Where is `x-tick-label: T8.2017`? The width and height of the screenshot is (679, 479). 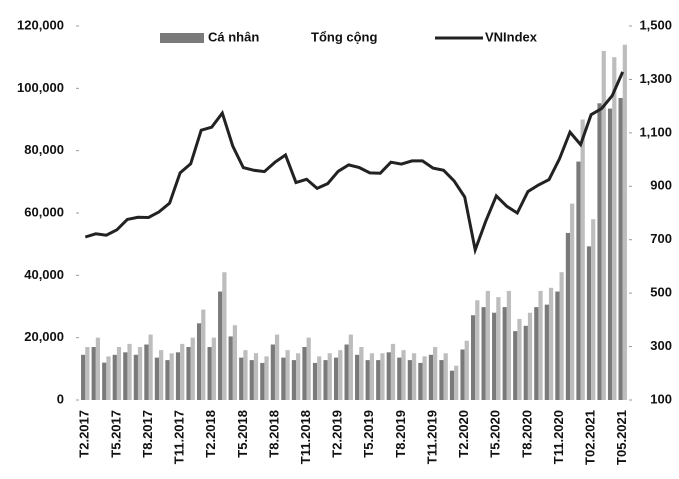
x-tick-label: T8.2017 is located at coordinates (147, 434).